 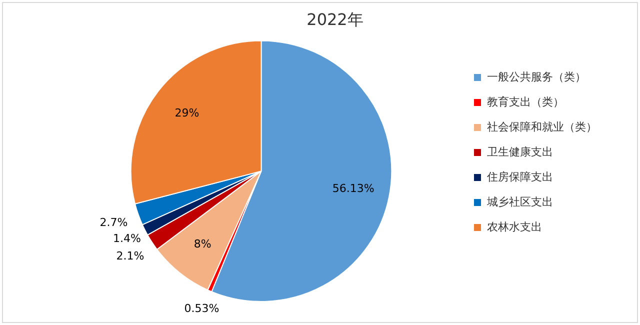 I want to click on legend-label: 卫生健康支出, so click(x=520, y=151).